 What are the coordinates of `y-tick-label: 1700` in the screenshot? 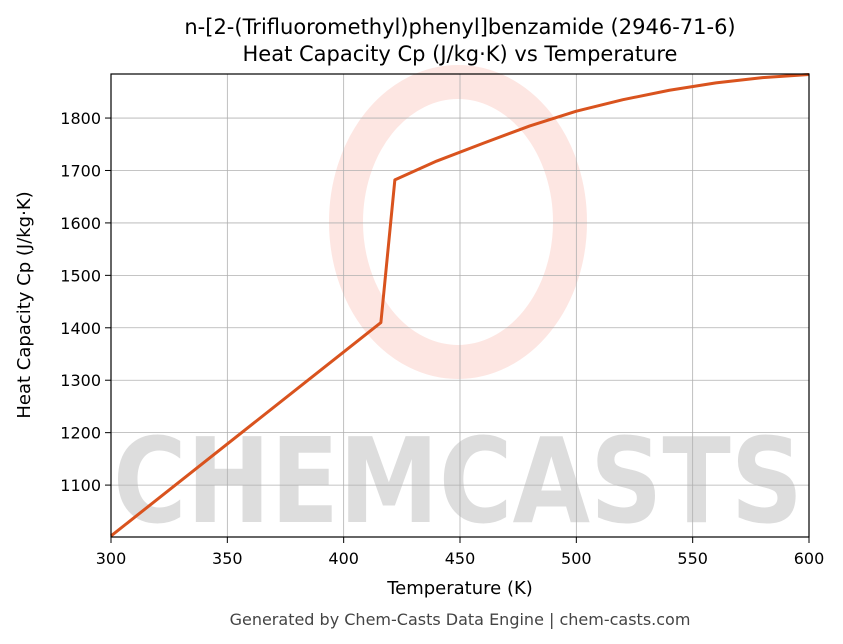 It's located at (80, 170).